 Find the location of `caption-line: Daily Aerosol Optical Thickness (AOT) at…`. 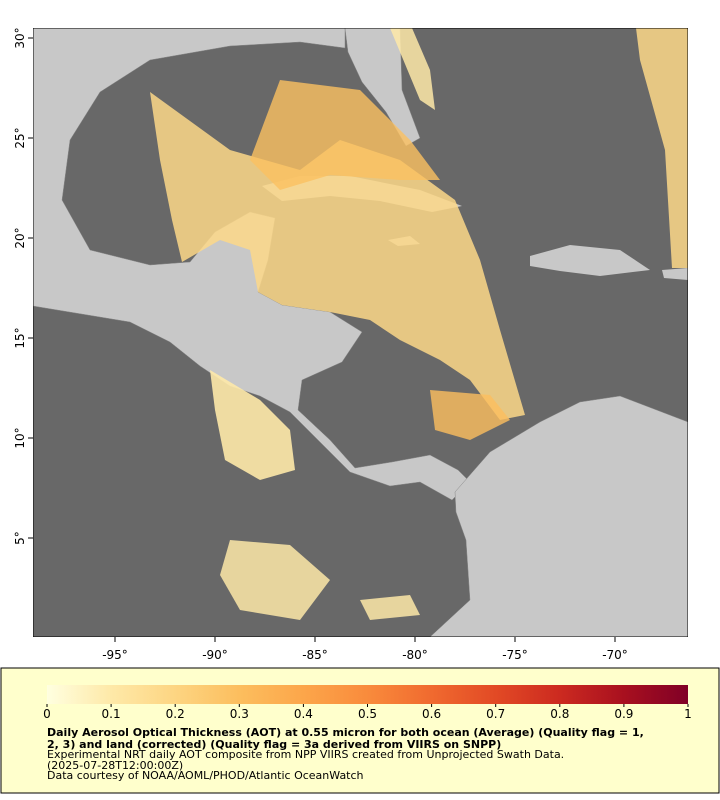

caption-line: Daily Aerosol Optical Thickness (AOT) at… is located at coordinates (345, 732).